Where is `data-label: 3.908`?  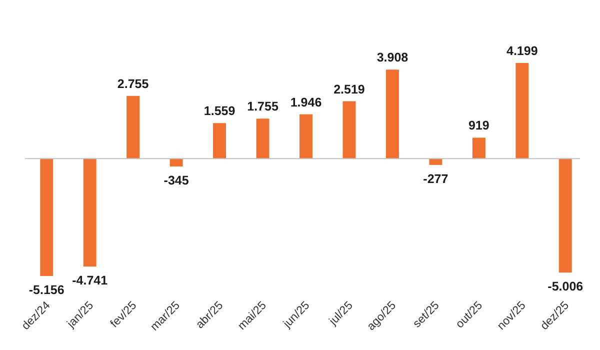 data-label: 3.908 is located at coordinates (392, 57).